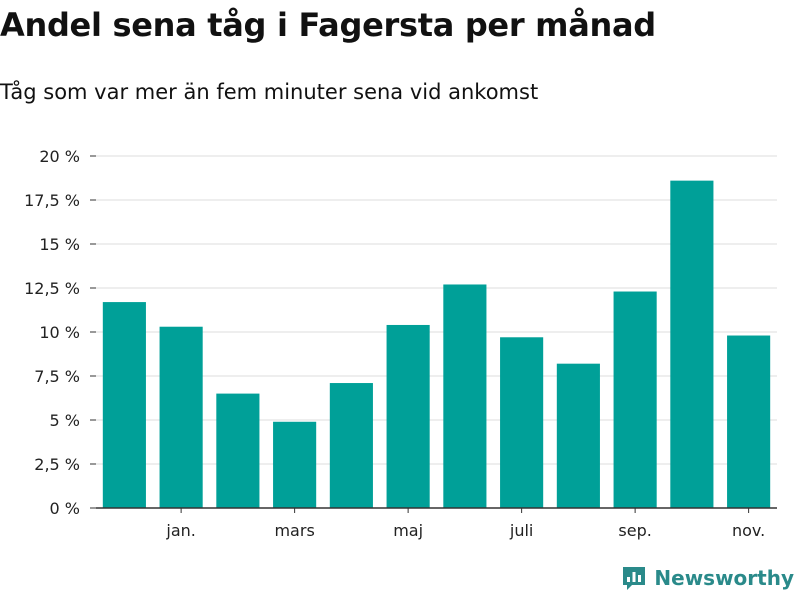 The height and width of the screenshot is (600, 800). I want to click on bar-nov, so click(749, 421).